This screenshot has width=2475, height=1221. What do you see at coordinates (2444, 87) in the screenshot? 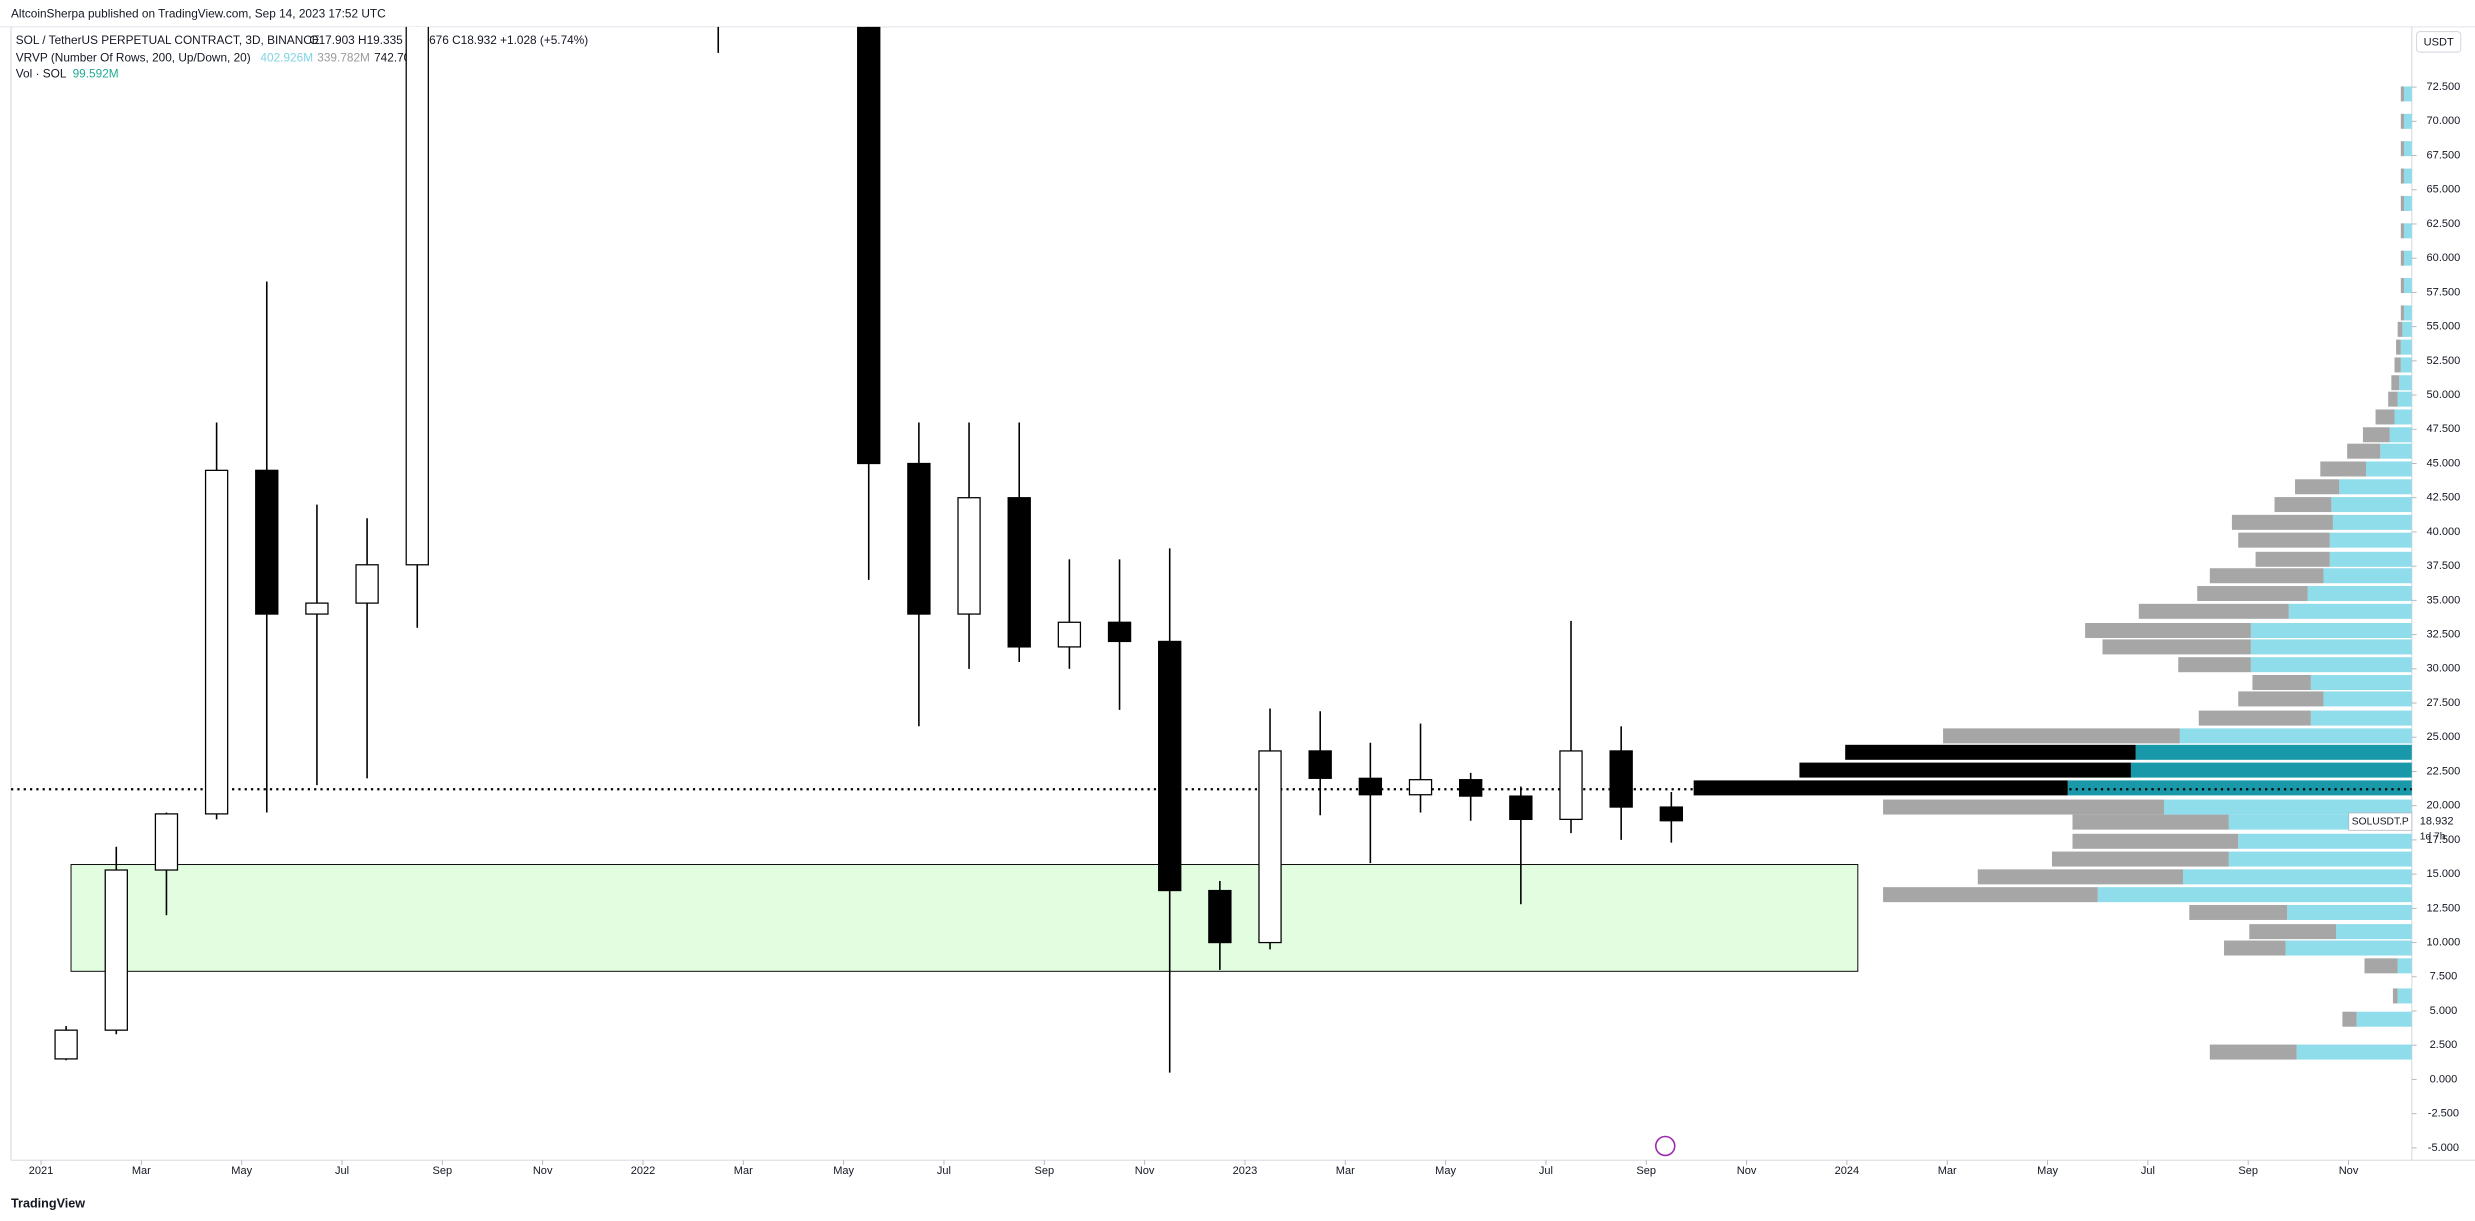
I see `y-tick-label: 72.500` at bounding box center [2444, 87].